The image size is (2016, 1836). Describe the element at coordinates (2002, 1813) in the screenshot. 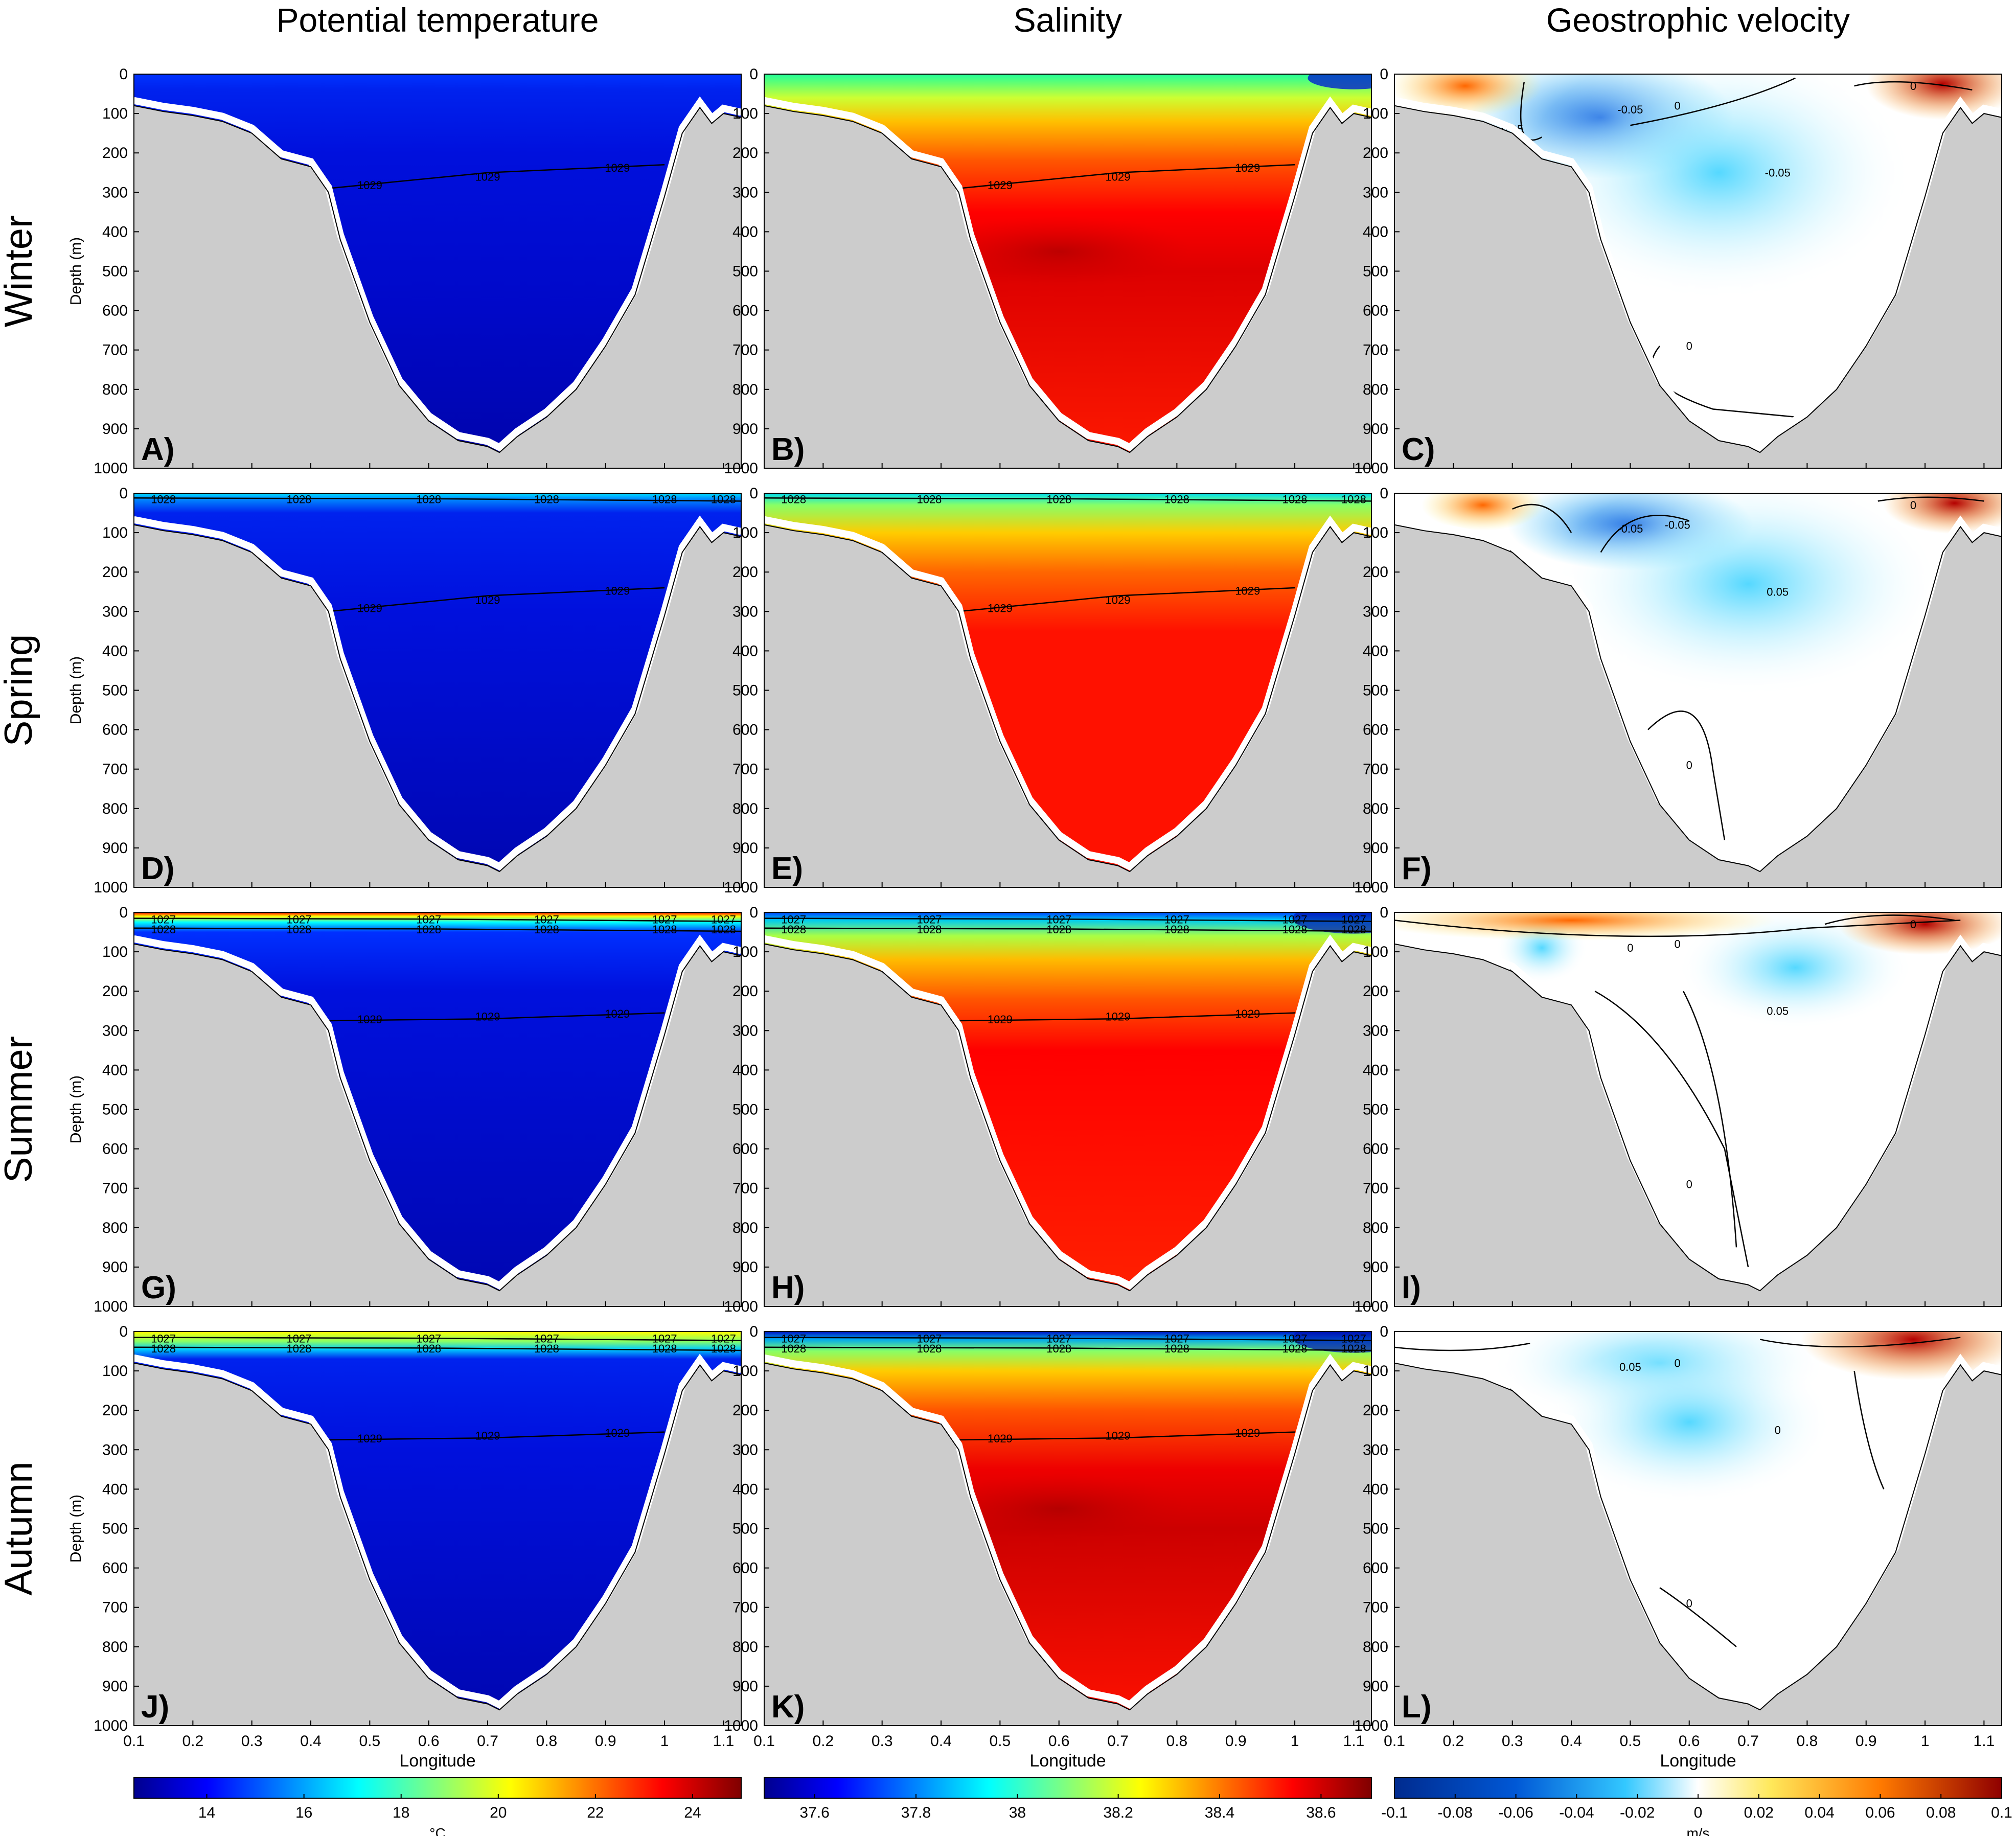

I see `colorbar-tick-label: 0.1` at that location.